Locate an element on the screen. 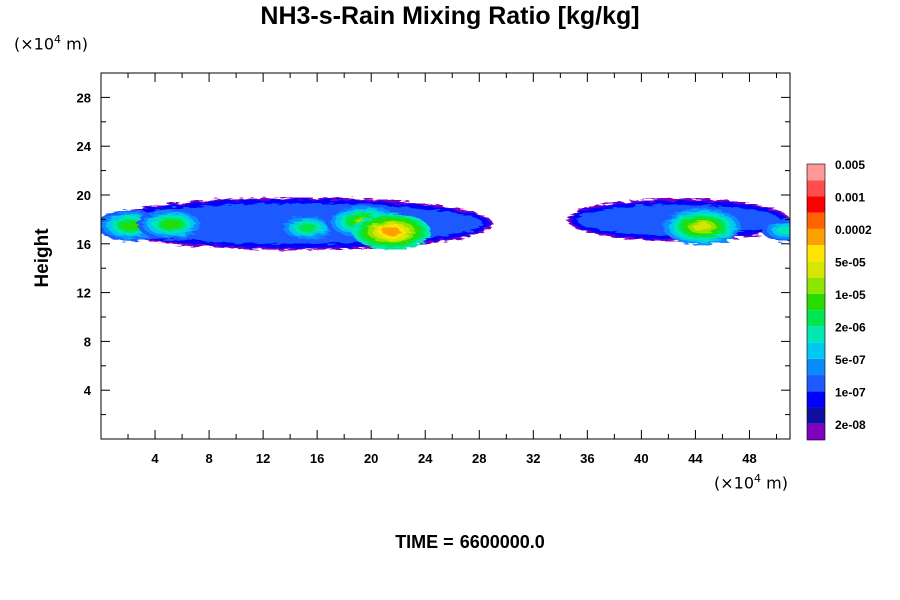 This screenshot has height=600, width=900. x-tick-label: 32 is located at coordinates (533, 458).